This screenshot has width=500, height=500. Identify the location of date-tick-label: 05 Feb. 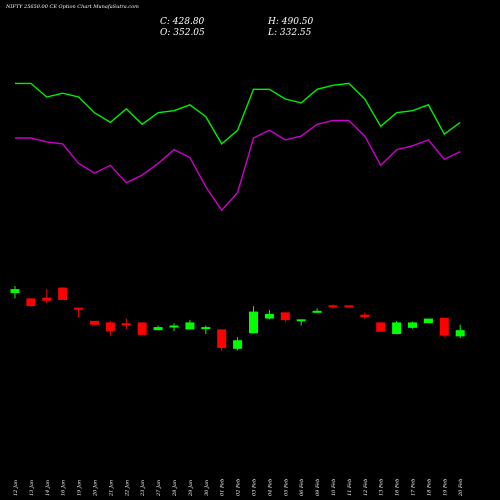
(286, 487).